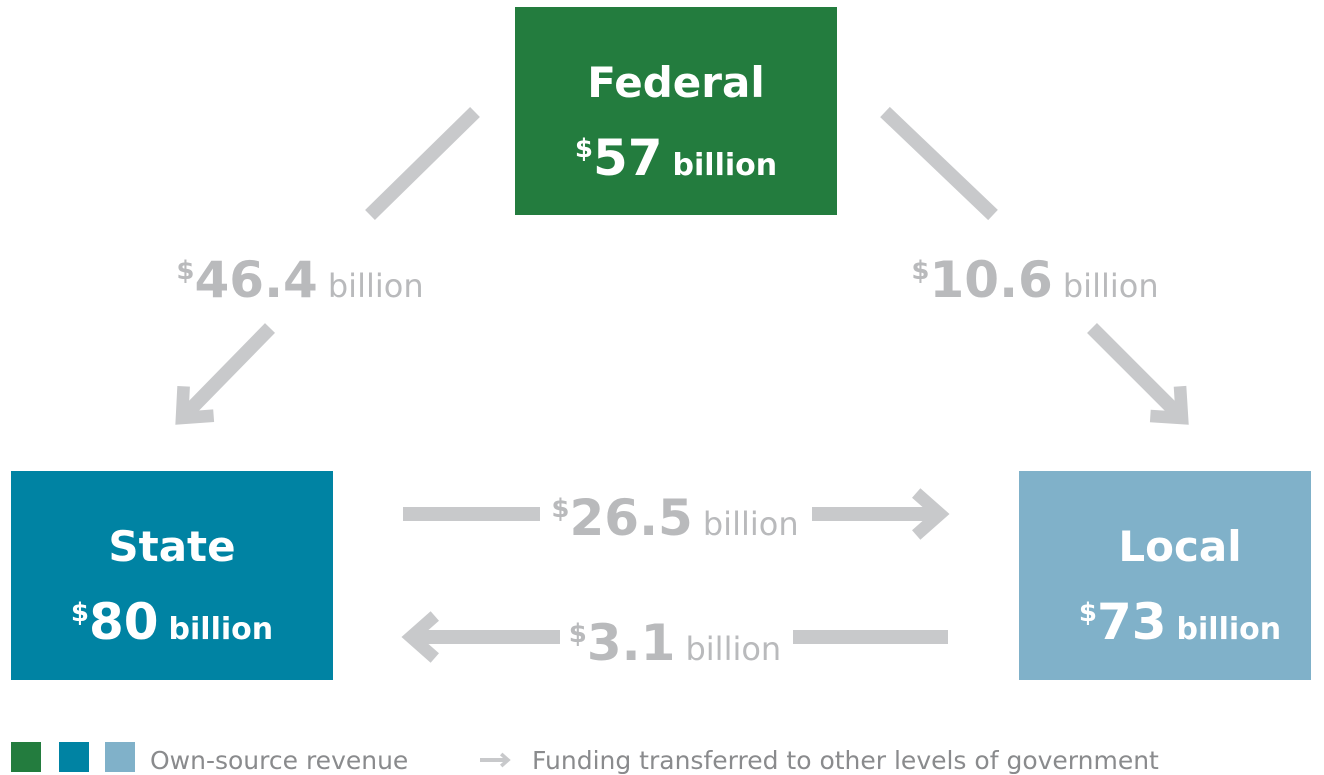 The image size is (1324, 775). I want to click on amount-value: 26.5, so click(630, 518).